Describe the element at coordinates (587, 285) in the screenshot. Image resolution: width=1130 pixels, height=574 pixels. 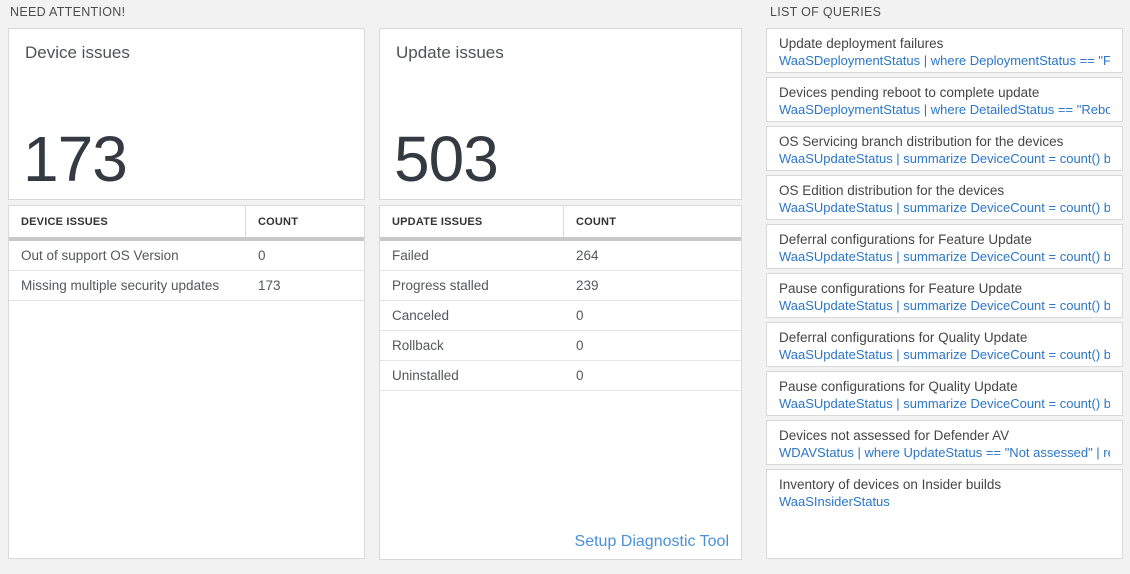
I see `issue-count-cell: 239` at that location.